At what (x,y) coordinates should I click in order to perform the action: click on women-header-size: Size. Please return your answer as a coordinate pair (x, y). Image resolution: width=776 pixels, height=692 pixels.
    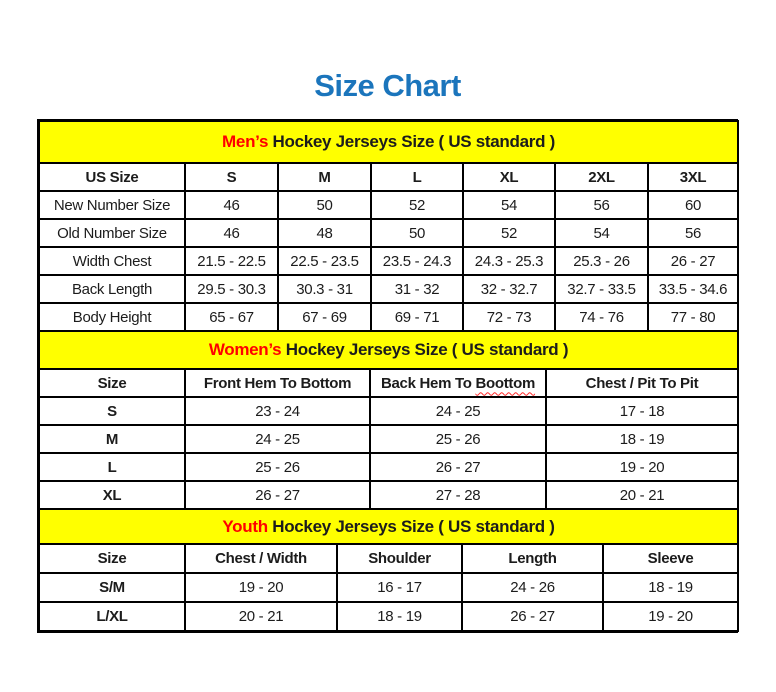
    Looking at the image, I should click on (112, 383).